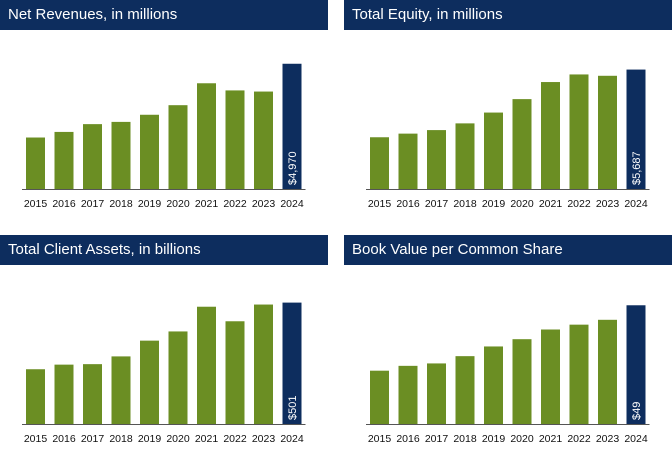  What do you see at coordinates (206, 136) in the screenshot?
I see `bar-net-revenues-2021` at bounding box center [206, 136].